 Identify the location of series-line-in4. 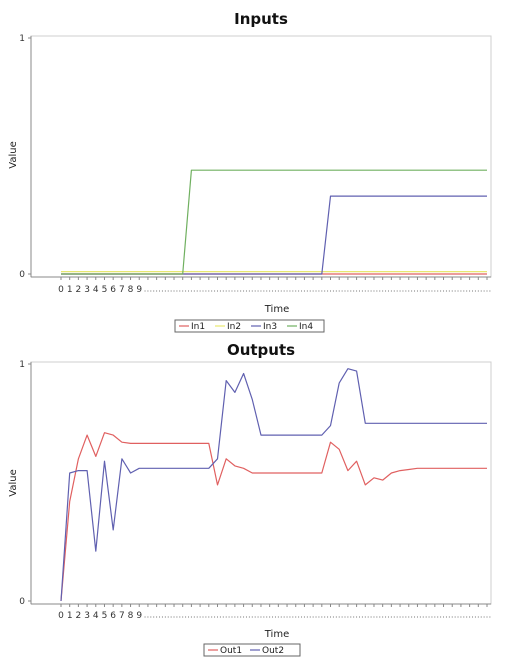
(274, 222).